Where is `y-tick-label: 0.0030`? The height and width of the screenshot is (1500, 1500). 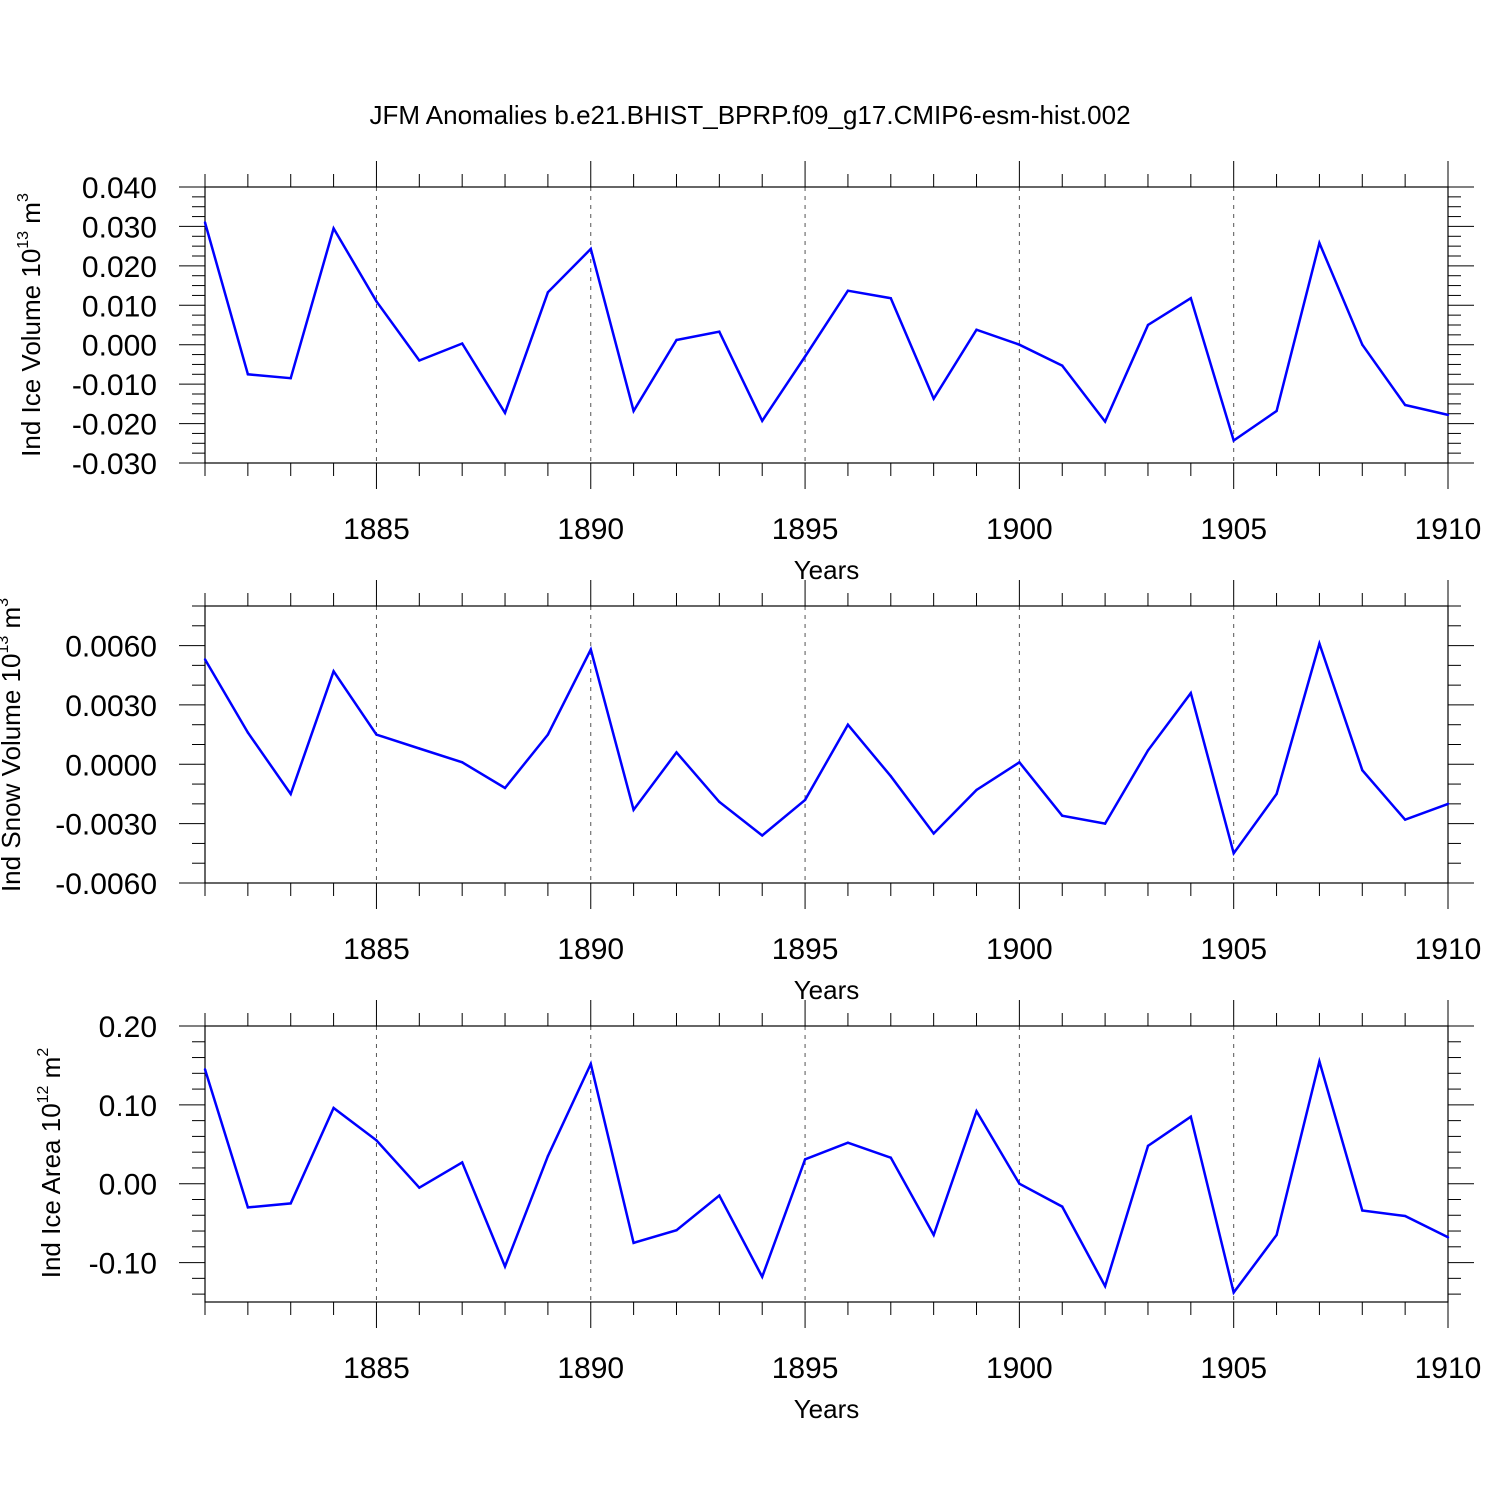
y-tick-label: 0.0030 is located at coordinates (111, 706).